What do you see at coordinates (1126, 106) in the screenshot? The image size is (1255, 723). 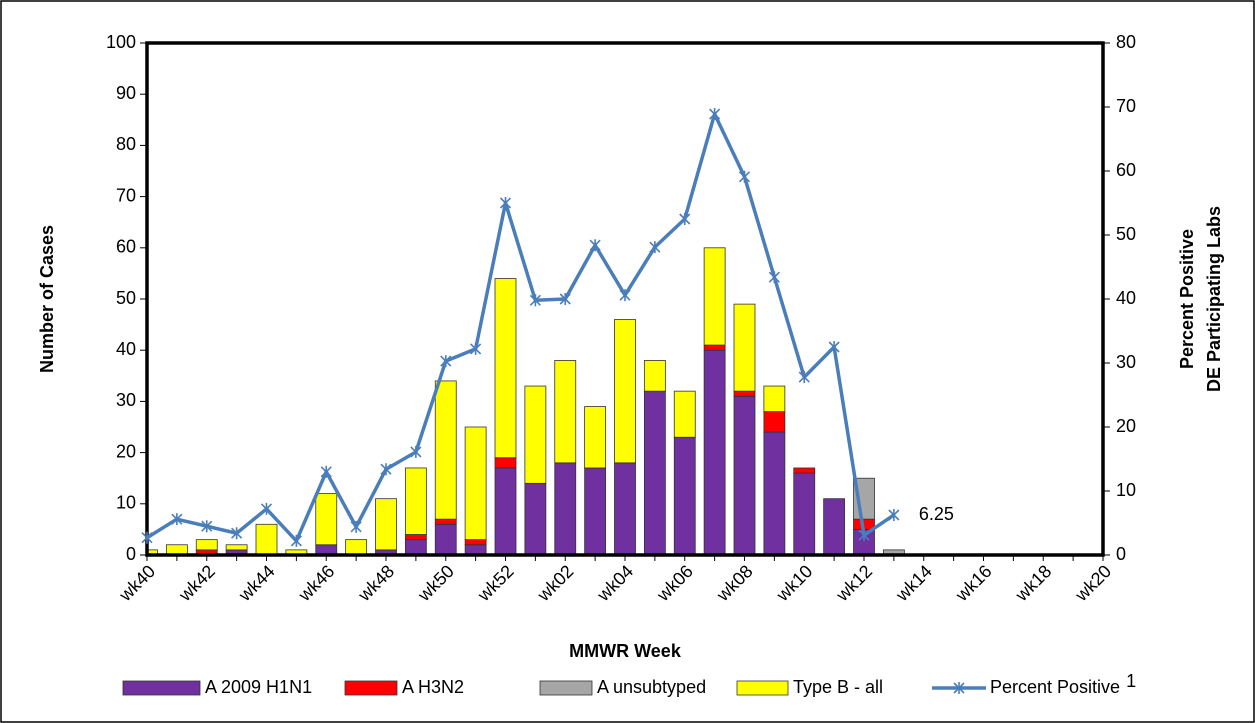 I see `y2-tick-label: 70` at bounding box center [1126, 106].